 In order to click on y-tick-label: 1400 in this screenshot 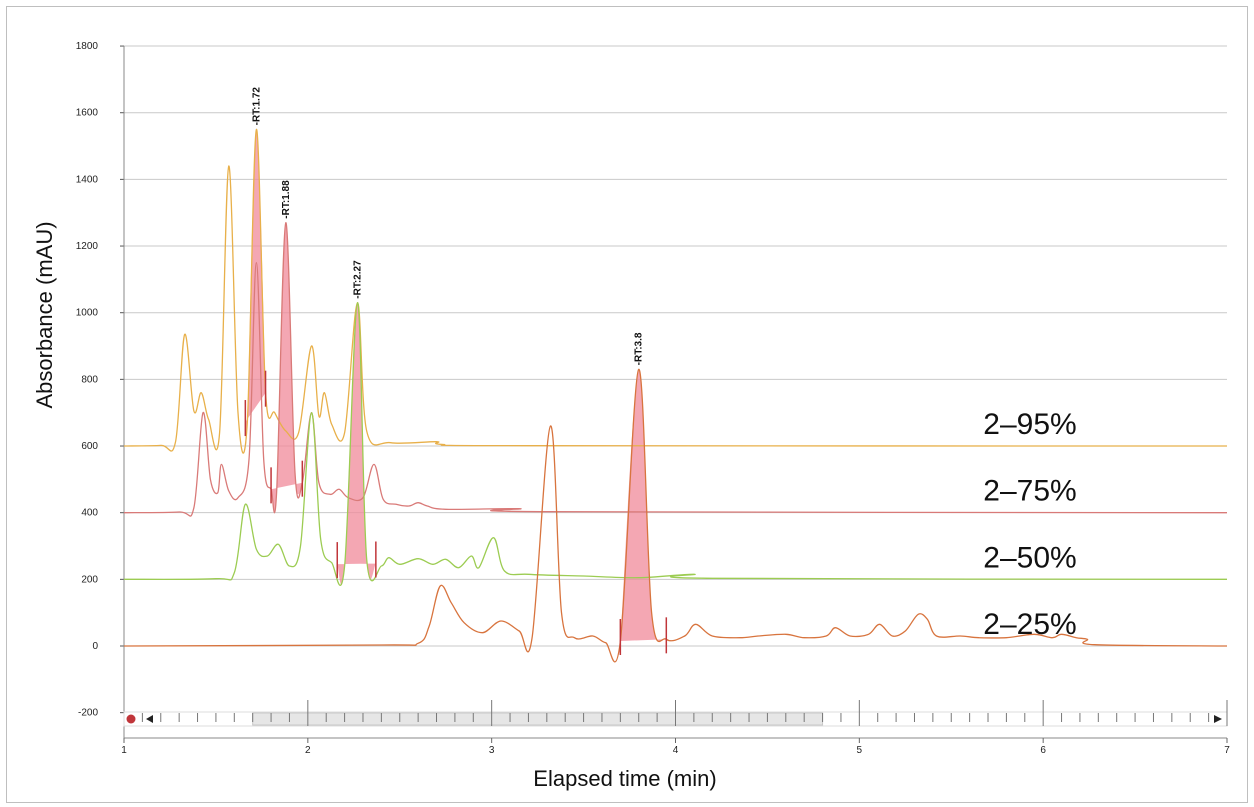, I will do `click(87, 179)`.